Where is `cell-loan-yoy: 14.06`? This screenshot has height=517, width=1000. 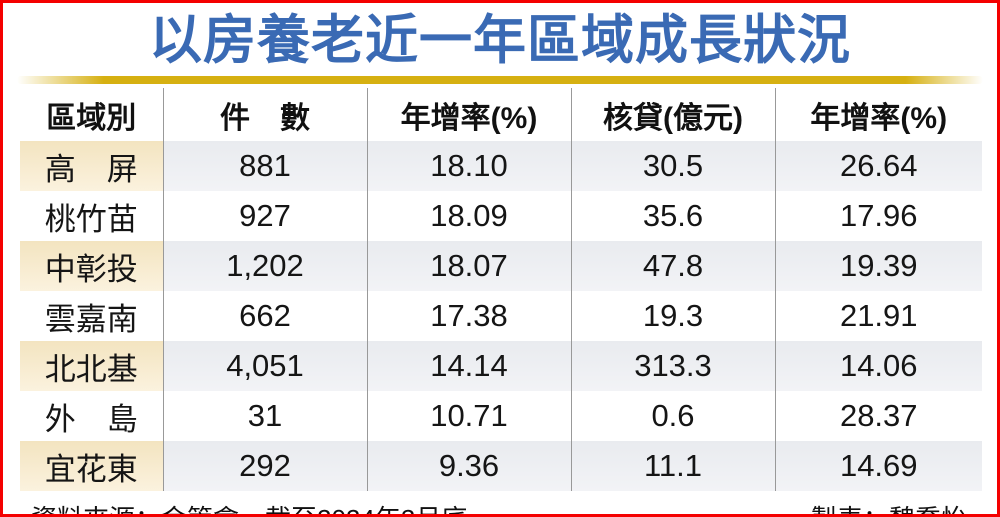 cell-loan-yoy: 14.06 is located at coordinates (878, 366).